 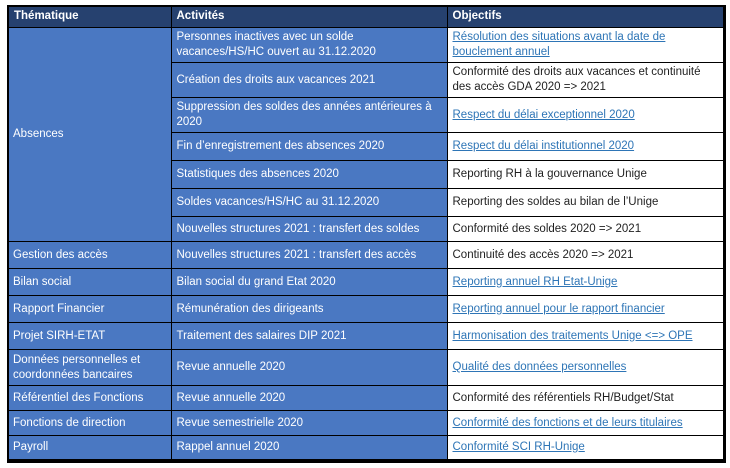 What do you see at coordinates (309, 80) in the screenshot?
I see `activity-cell: Création des droits aux vacances 2021` at bounding box center [309, 80].